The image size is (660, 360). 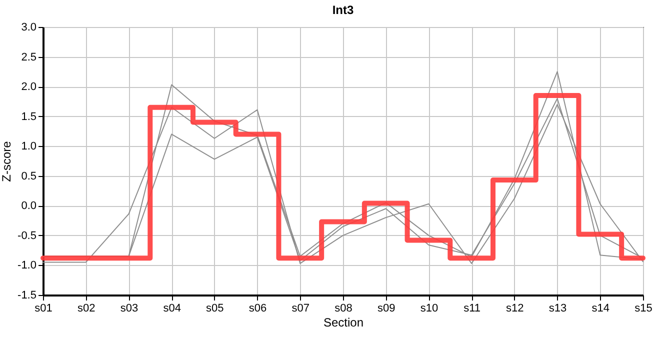 What do you see at coordinates (7, 161) in the screenshot?
I see `y-axis-title: Z-score` at bounding box center [7, 161].